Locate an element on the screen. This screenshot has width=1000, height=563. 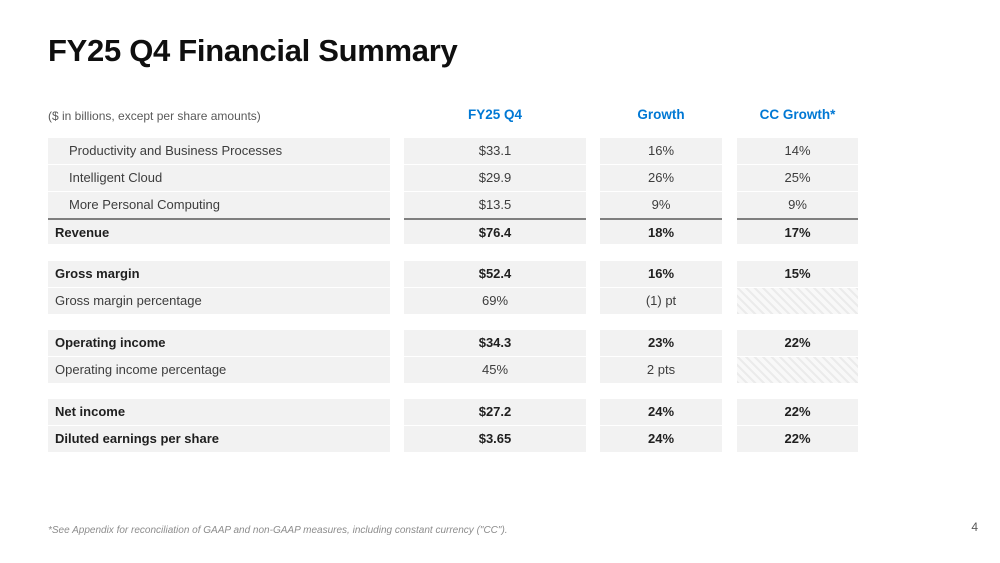
cell-fy25-q4: $33.1 is located at coordinates (495, 151).